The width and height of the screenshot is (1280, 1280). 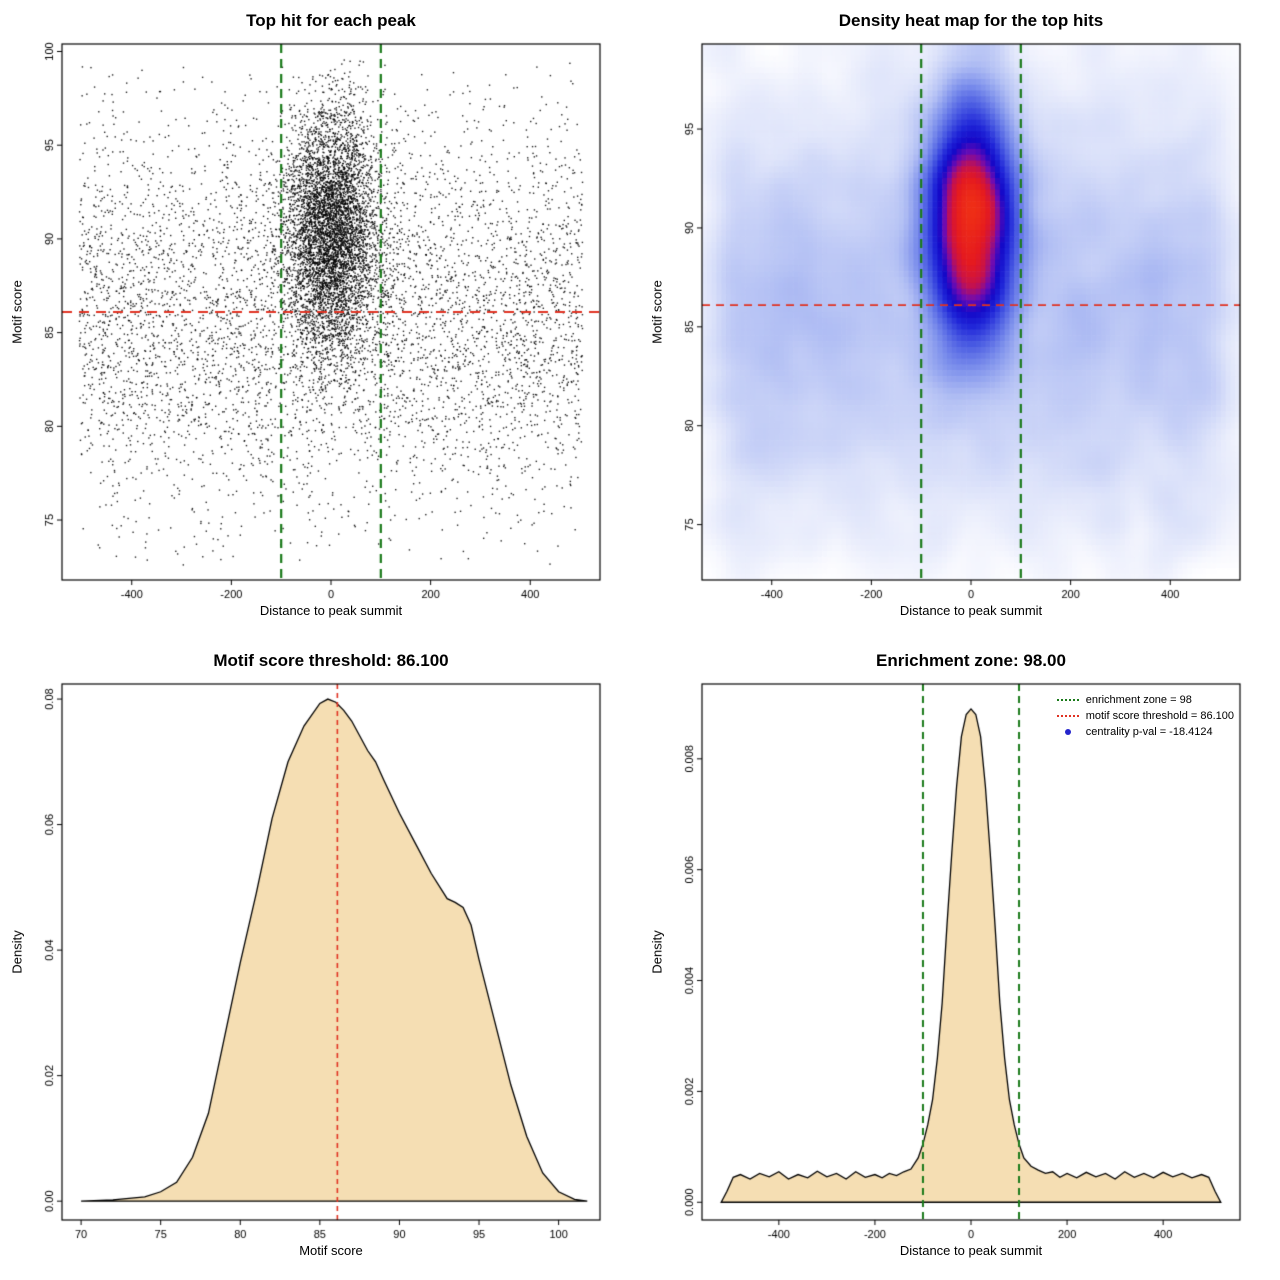 I want to click on enrichment-x-axis-label: Distance to peak summit, so click(x=971, y=1250).